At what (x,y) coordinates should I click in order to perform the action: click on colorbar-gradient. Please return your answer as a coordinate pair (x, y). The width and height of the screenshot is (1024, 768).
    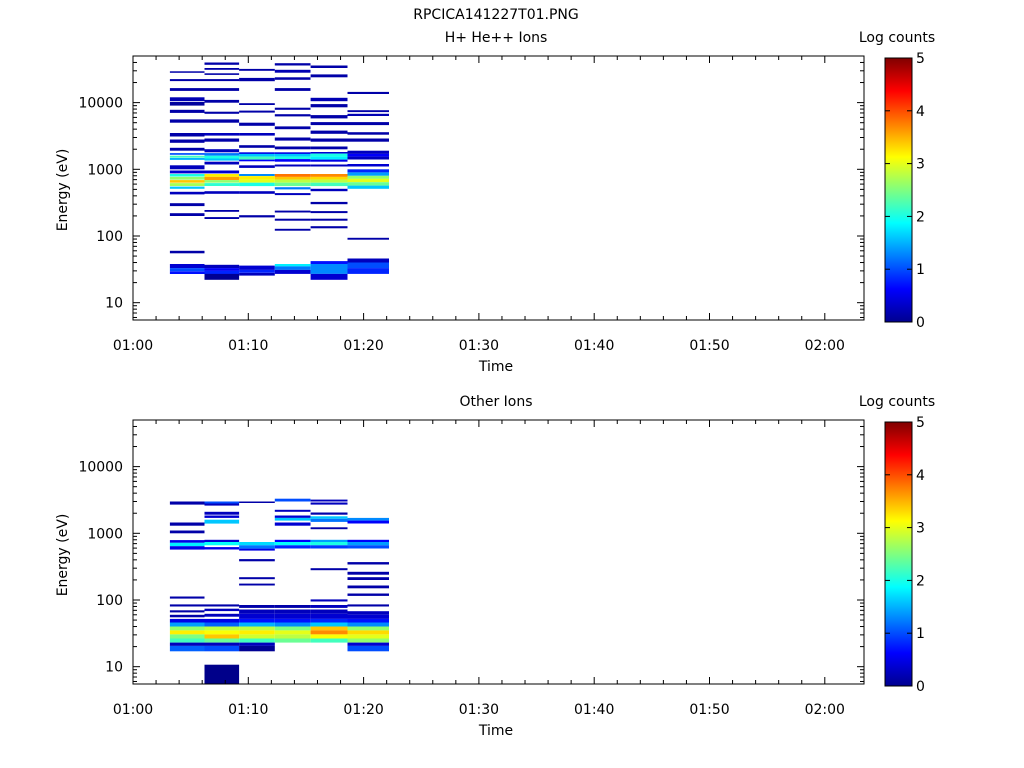
    Looking at the image, I should click on (898, 190).